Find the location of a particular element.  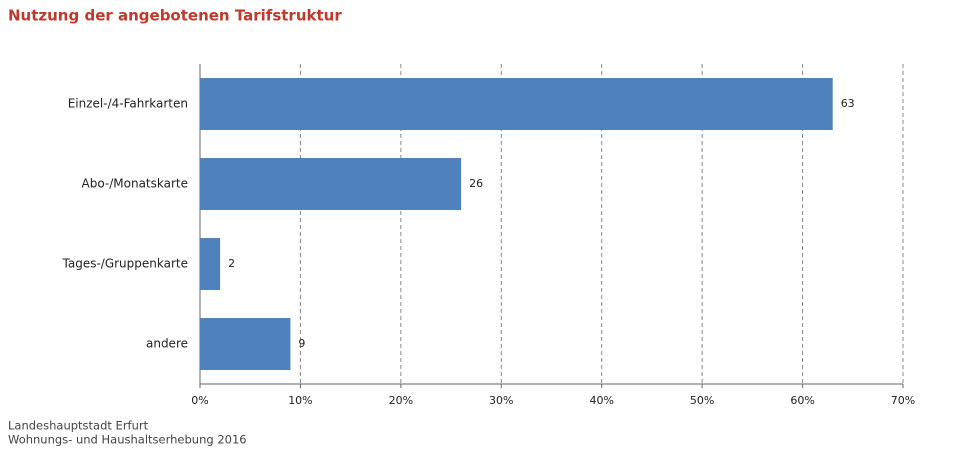

y-tick-label: Tages-/Gruppenkarte is located at coordinates (125, 264).